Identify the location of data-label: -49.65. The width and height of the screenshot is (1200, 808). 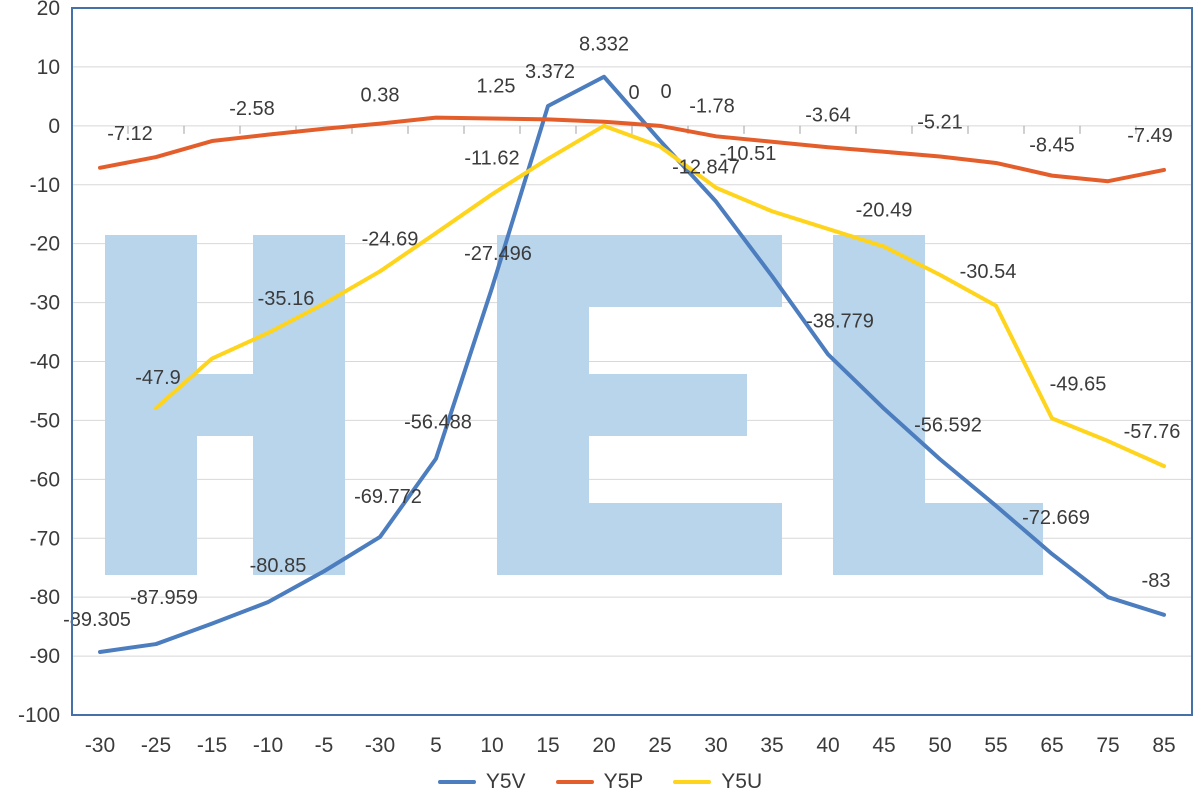
(1078, 384).